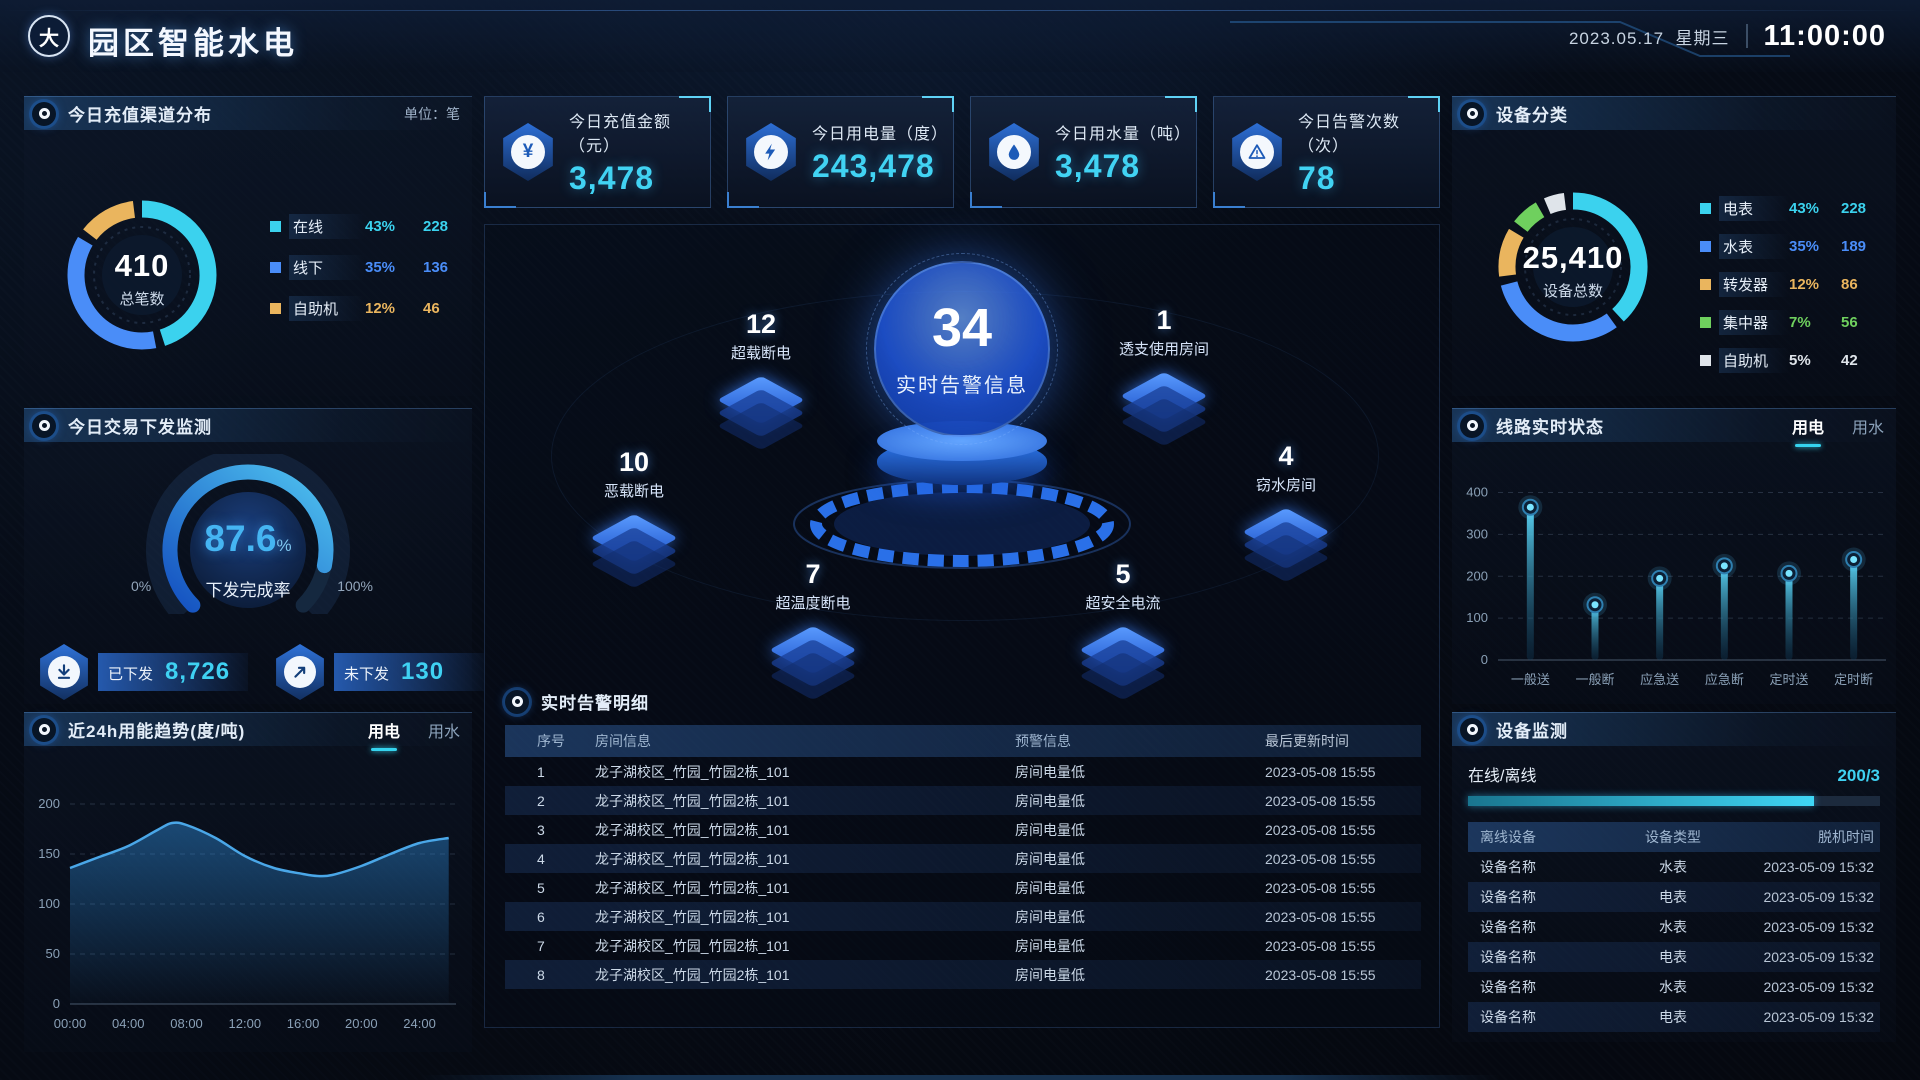 This screenshot has width=1920, height=1080. I want to click on row-index: 6, so click(541, 916).